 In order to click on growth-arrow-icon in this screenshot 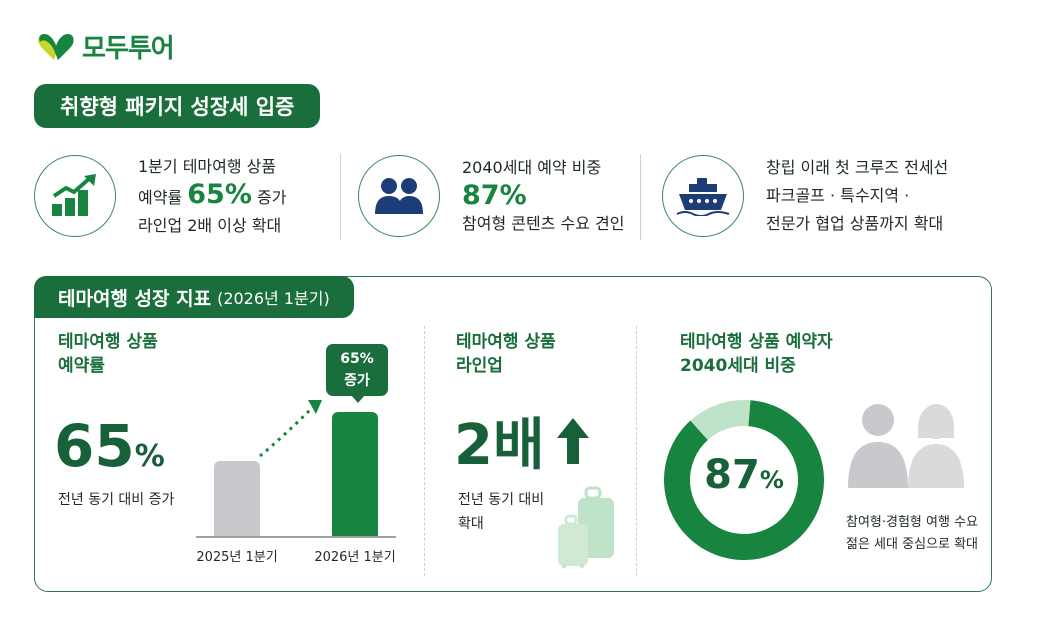, I will do `click(290, 429)`.